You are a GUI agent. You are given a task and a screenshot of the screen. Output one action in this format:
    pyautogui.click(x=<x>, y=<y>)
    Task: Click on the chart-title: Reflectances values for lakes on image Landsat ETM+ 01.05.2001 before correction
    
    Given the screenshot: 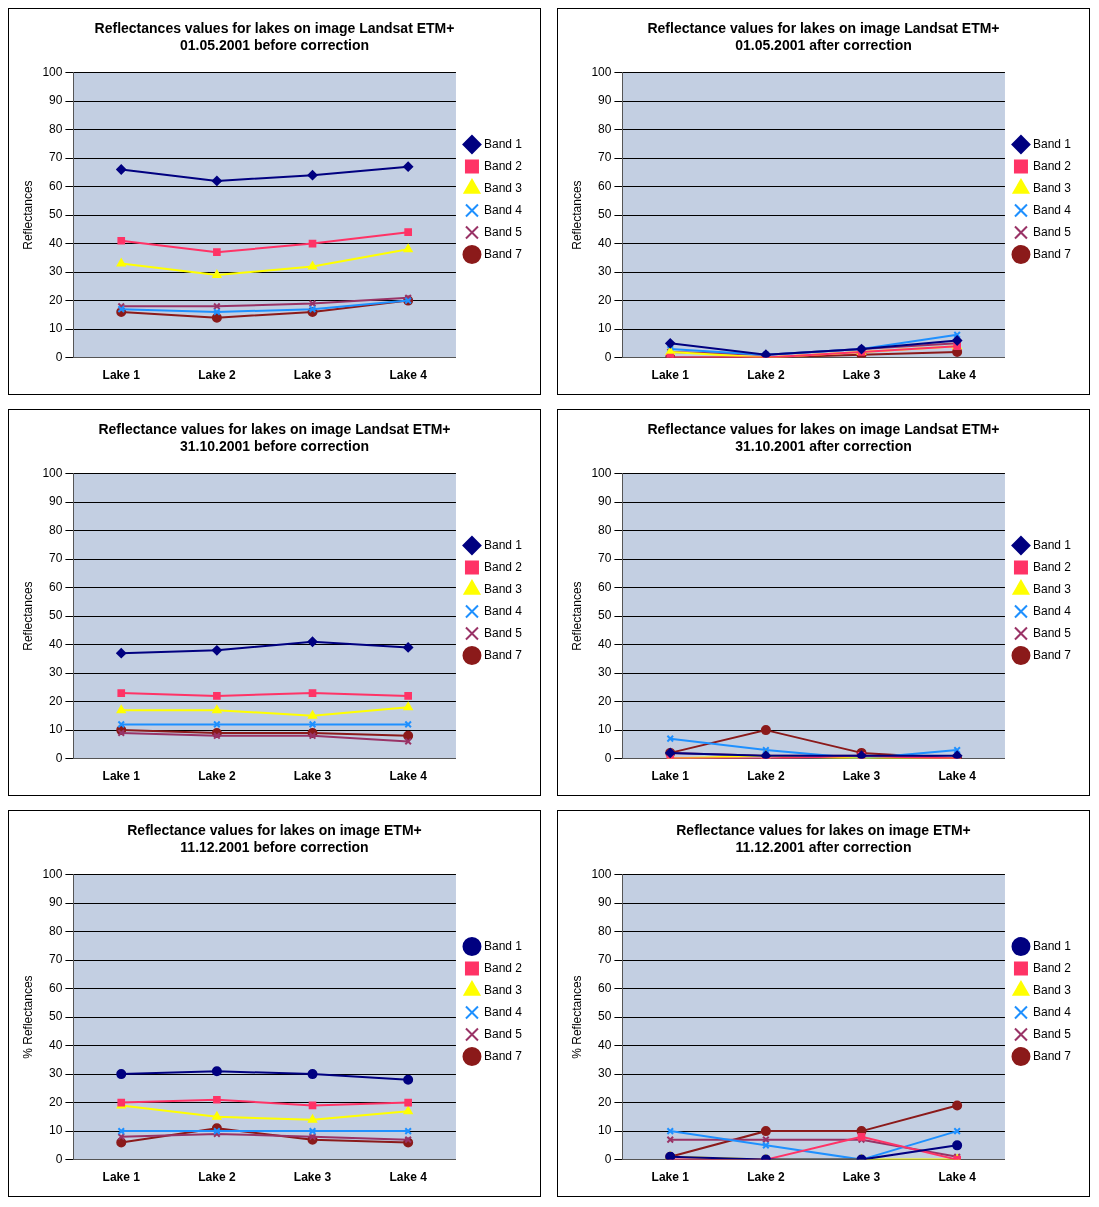 What is the action you would take?
    pyautogui.click(x=274, y=37)
    